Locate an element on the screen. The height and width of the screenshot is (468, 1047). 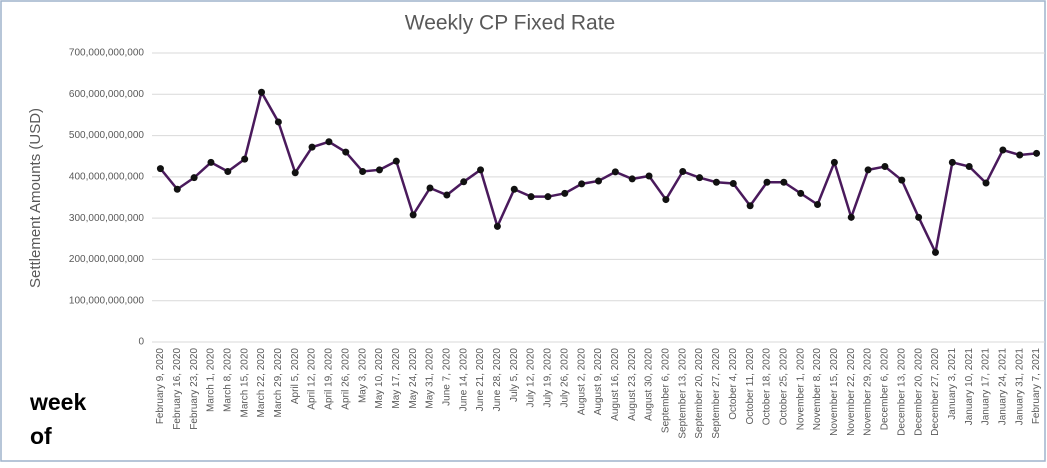
x-tick-label: March 15, 2020 is located at coordinates (244, 383).